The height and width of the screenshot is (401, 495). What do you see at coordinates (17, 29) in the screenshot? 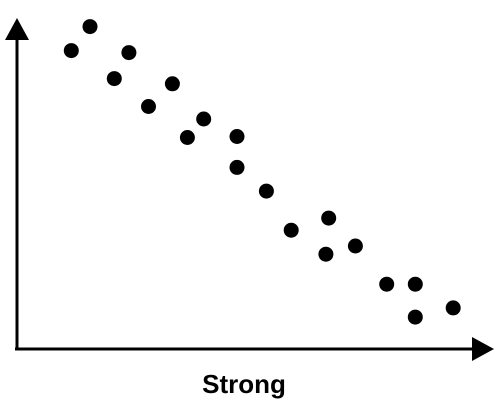
I see `y-axis-arrowhead` at bounding box center [17, 29].